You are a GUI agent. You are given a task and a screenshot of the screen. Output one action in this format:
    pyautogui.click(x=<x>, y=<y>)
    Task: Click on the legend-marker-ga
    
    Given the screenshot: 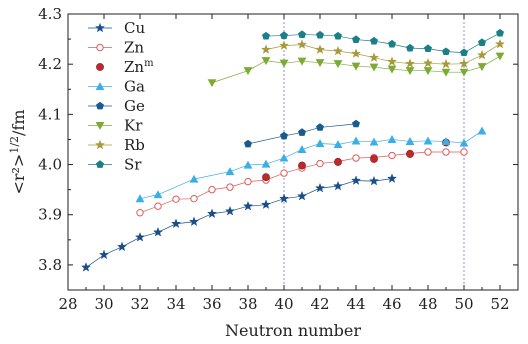 What is the action you would take?
    pyautogui.click(x=100, y=86)
    